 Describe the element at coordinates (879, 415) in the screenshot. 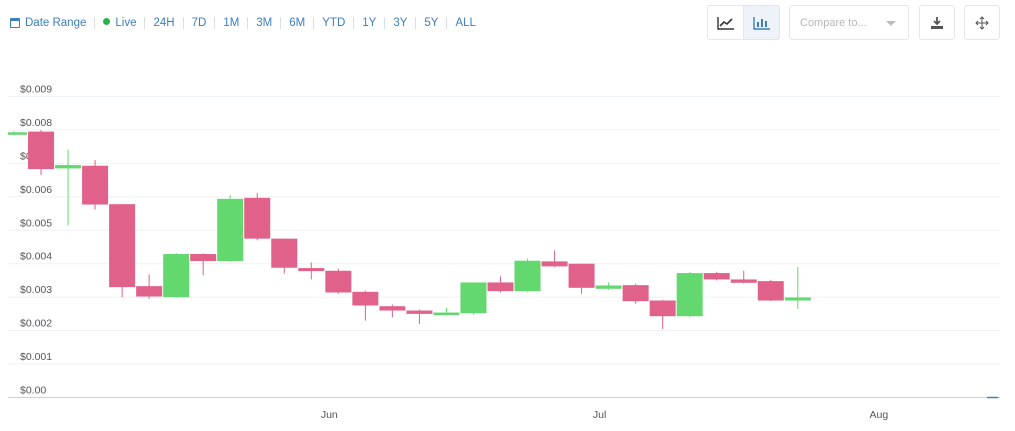

I see `x-tick-label: Aug` at that location.